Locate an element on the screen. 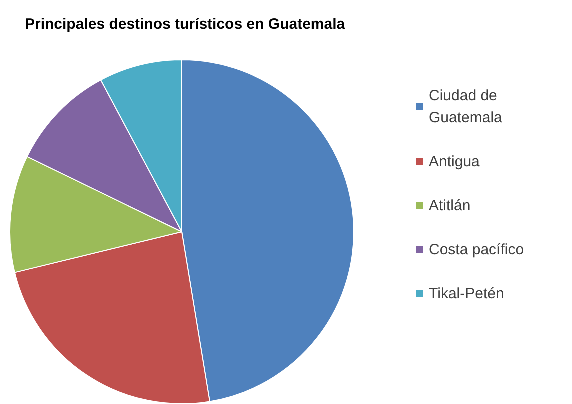 The height and width of the screenshot is (404, 572). legend-label: Atitlán is located at coordinates (450, 206).